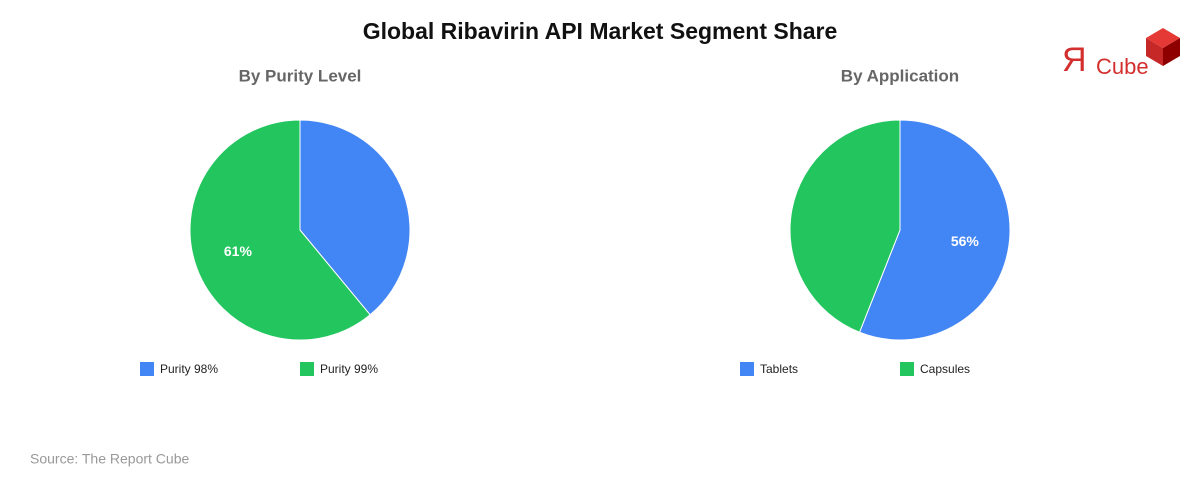  I want to click on logo-cube-right, so click(1171, 52).